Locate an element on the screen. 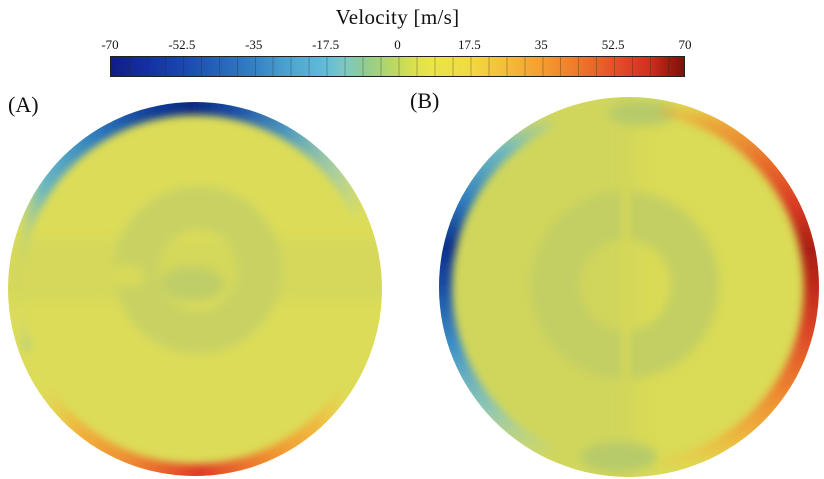 The height and width of the screenshot is (479, 824). colorbar-tick-label: -17.5 is located at coordinates (326, 44).